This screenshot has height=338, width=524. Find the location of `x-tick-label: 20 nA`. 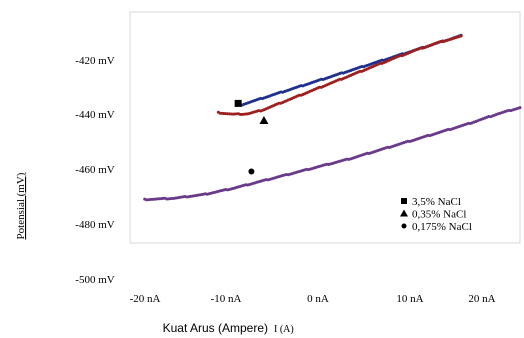

x-tick-label: 20 nA is located at coordinates (481, 299).